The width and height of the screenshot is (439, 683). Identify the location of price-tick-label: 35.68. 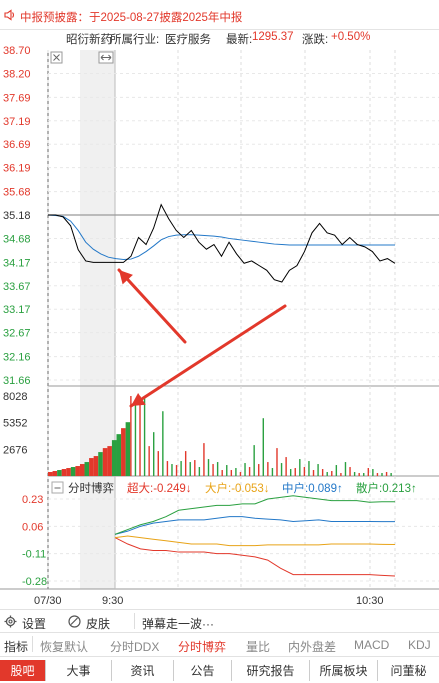
(17, 193).